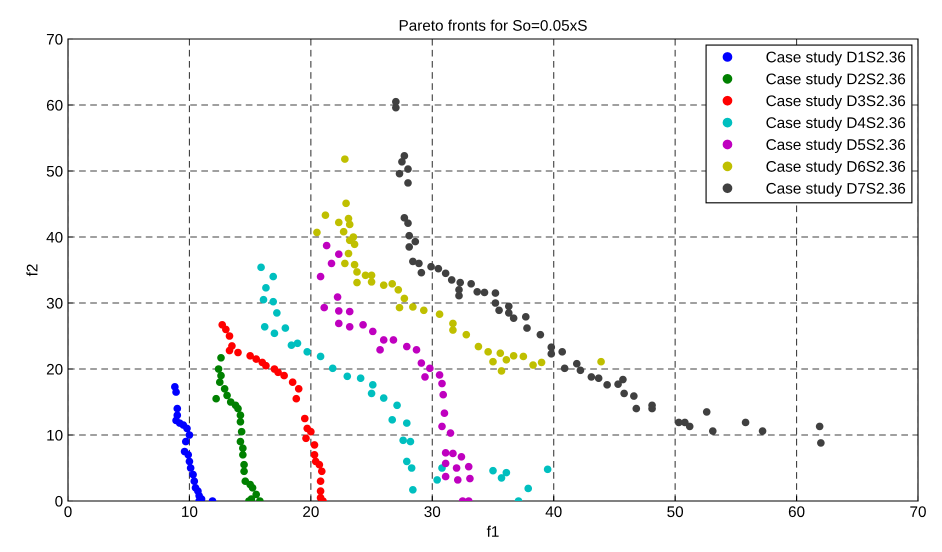  Describe the element at coordinates (54, 39) in the screenshot. I see `y-tick-label: 70` at that location.